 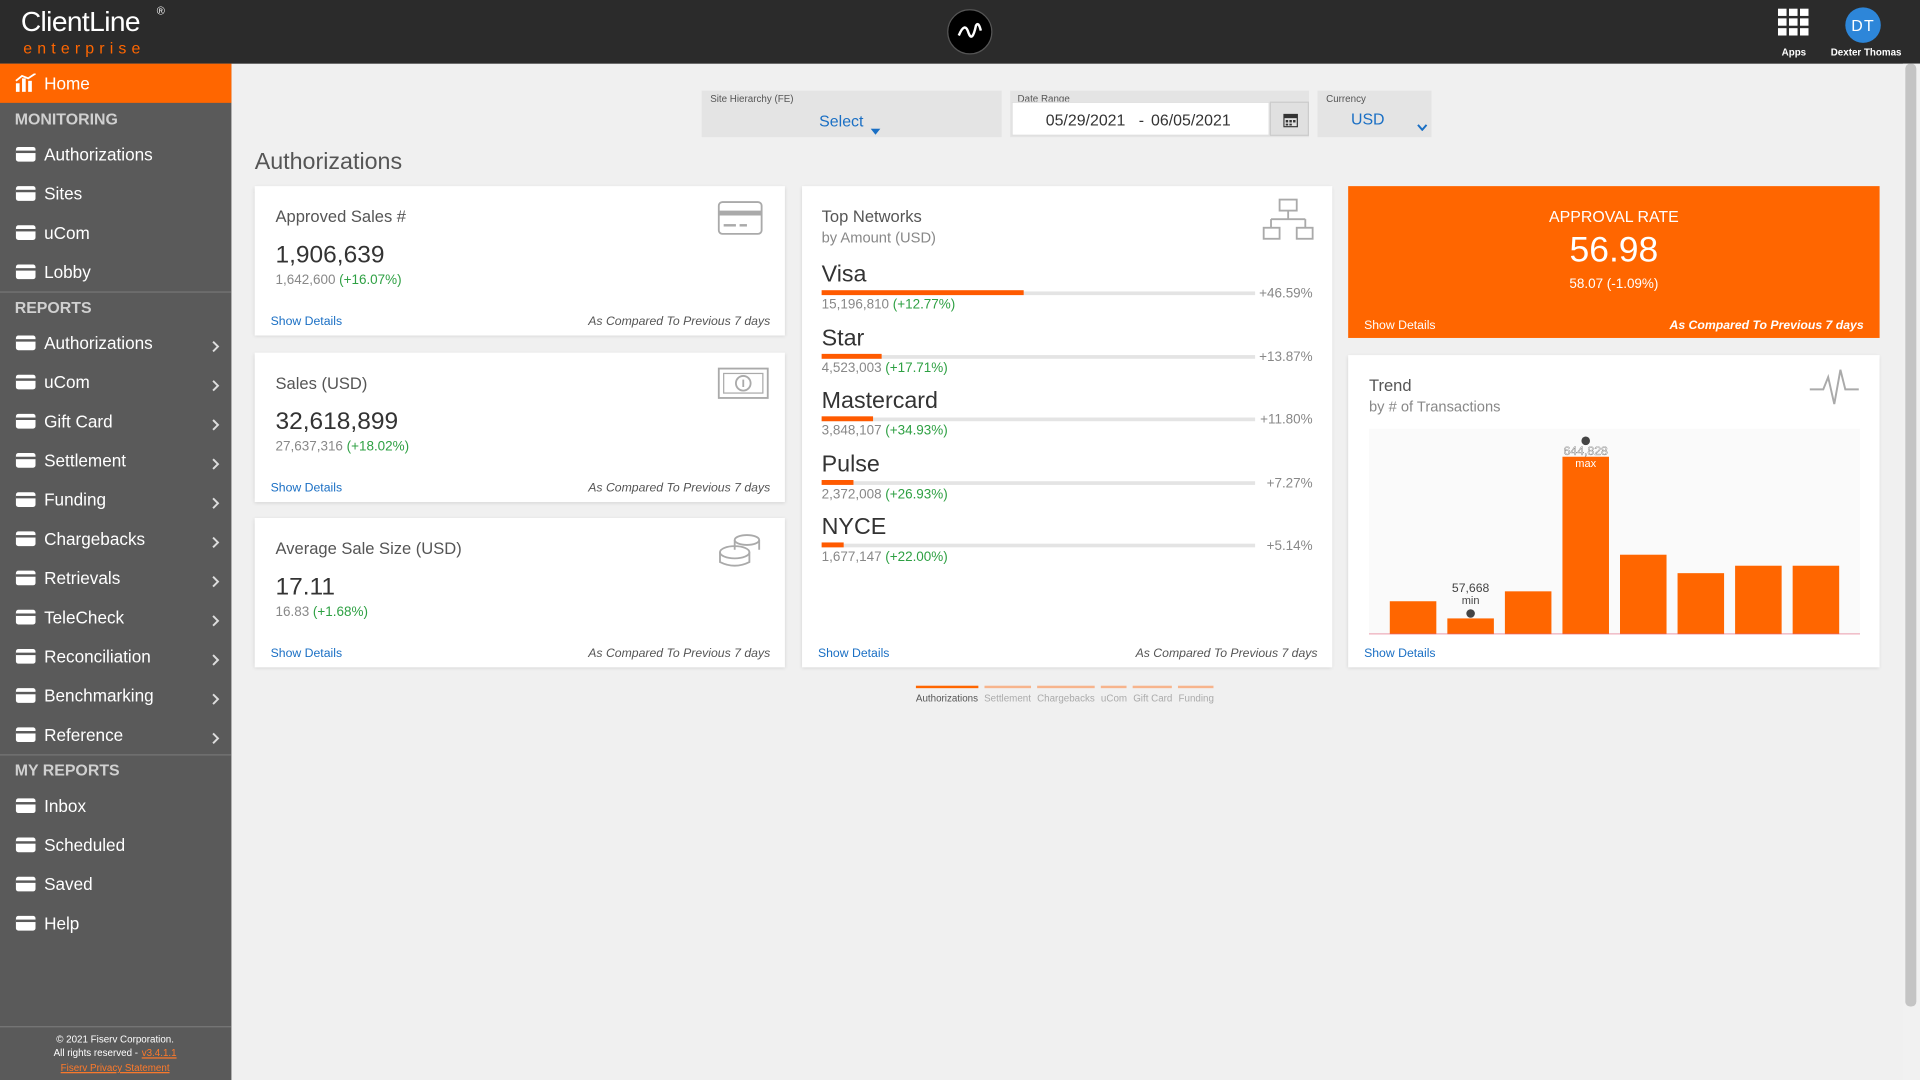 What do you see at coordinates (922, 293) in the screenshot?
I see `network-bar` at bounding box center [922, 293].